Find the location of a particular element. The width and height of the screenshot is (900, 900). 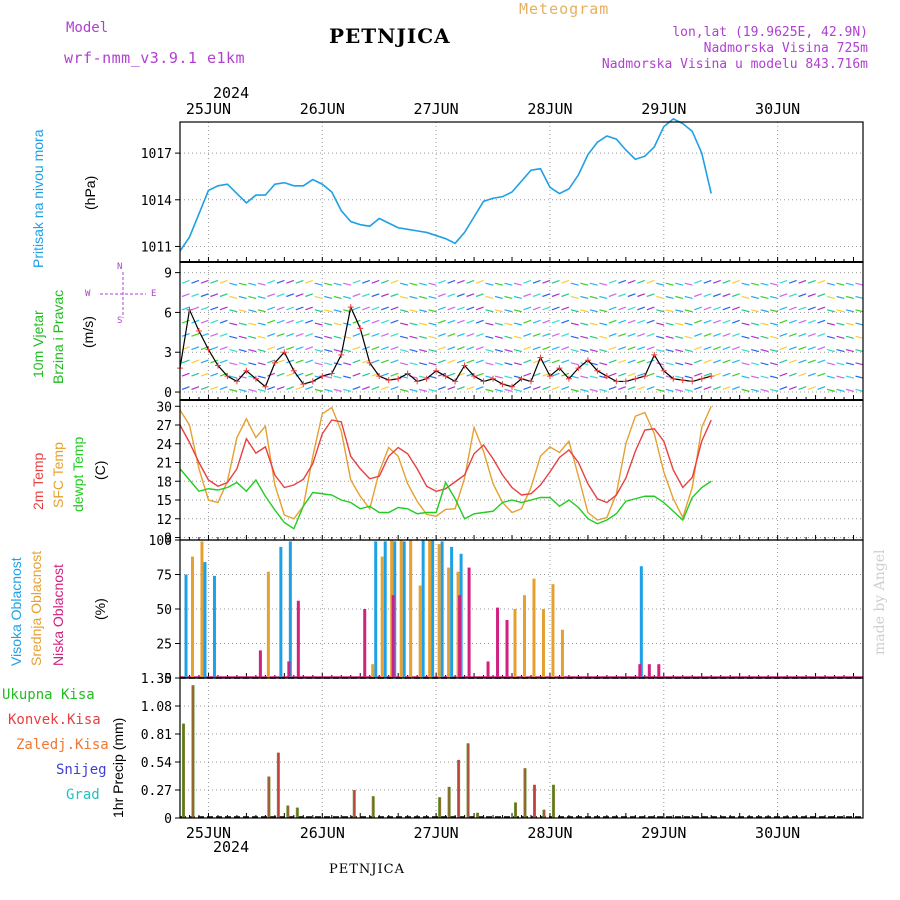

cloud-high-bar is located at coordinates (186, 626).